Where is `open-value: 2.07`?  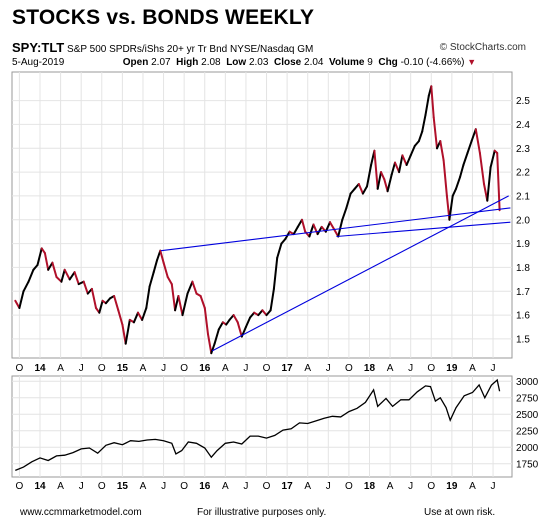 open-value: 2.07 is located at coordinates (161, 62).